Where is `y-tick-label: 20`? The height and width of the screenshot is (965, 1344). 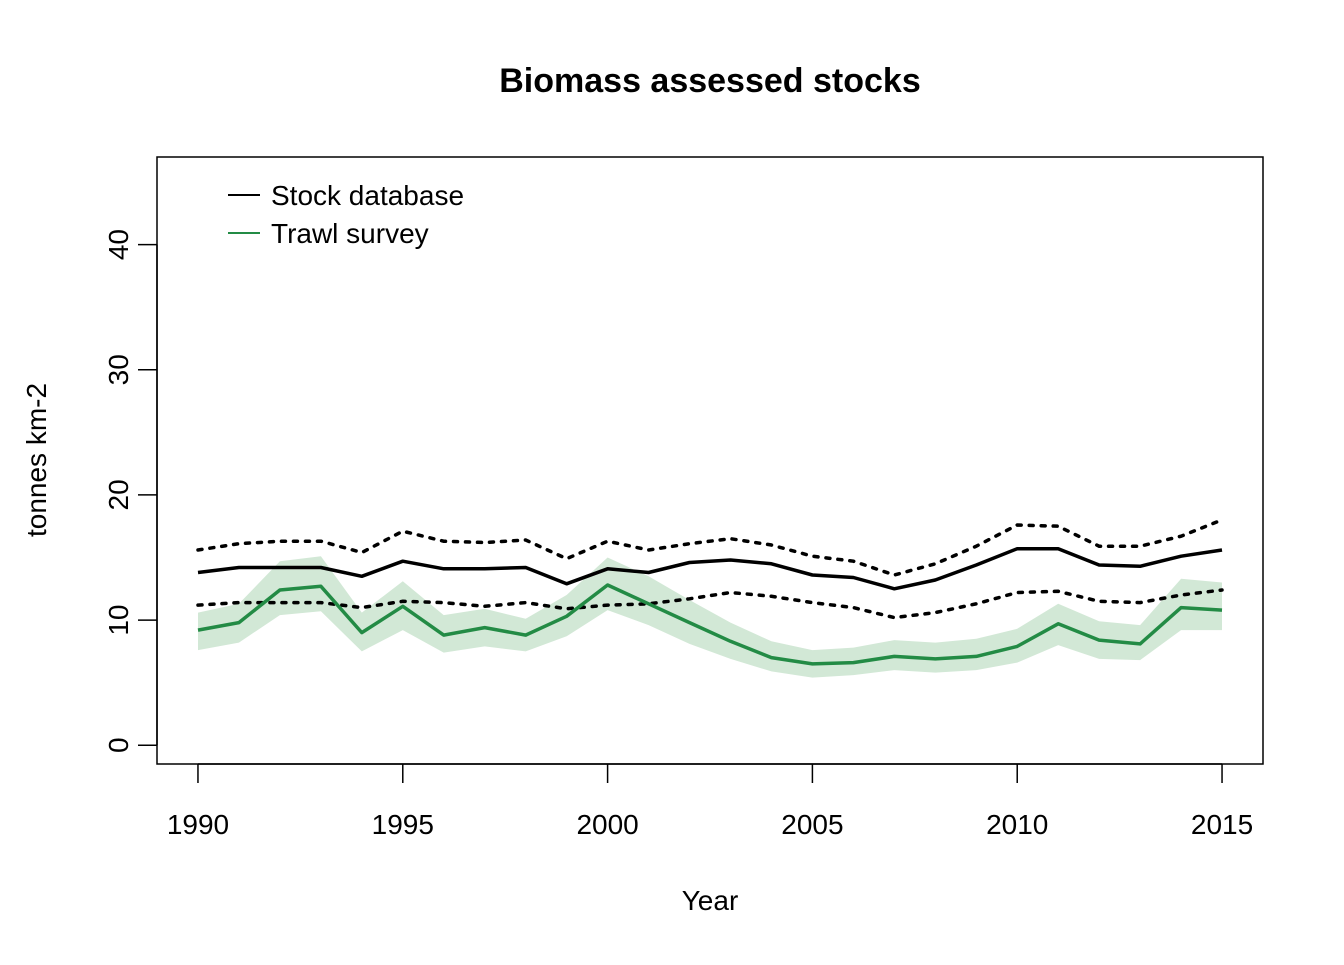
y-tick-label: 20 is located at coordinates (118, 494).